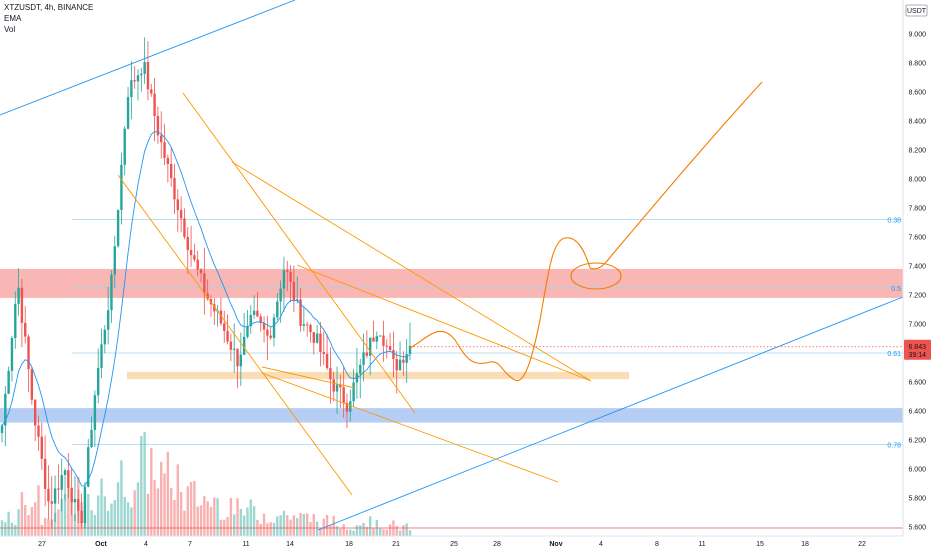 This screenshot has width=932, height=550. I want to click on wedge-upper-line, so click(299, 253).